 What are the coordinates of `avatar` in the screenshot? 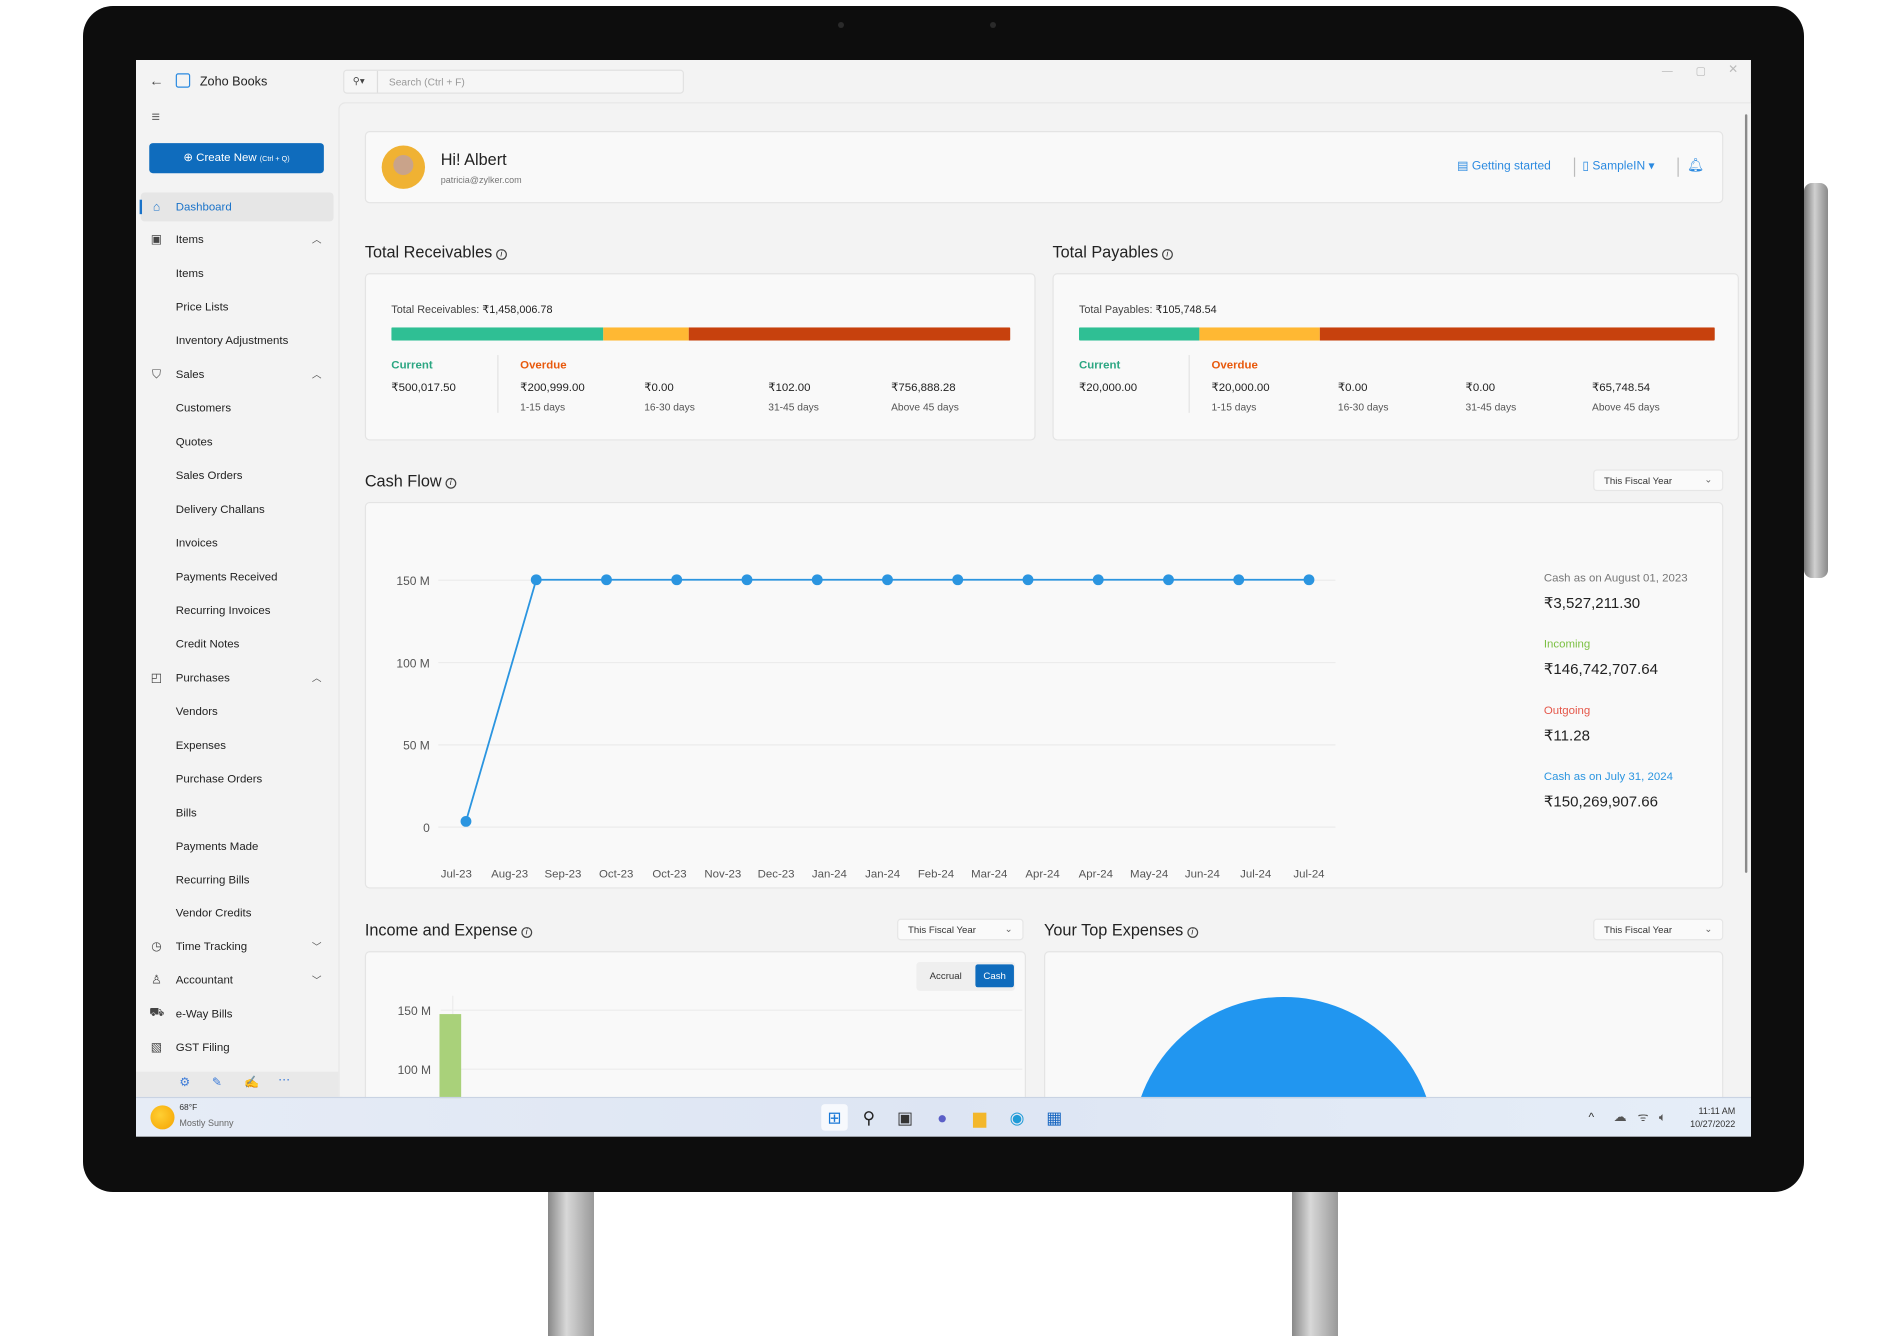 It's located at (403, 167).